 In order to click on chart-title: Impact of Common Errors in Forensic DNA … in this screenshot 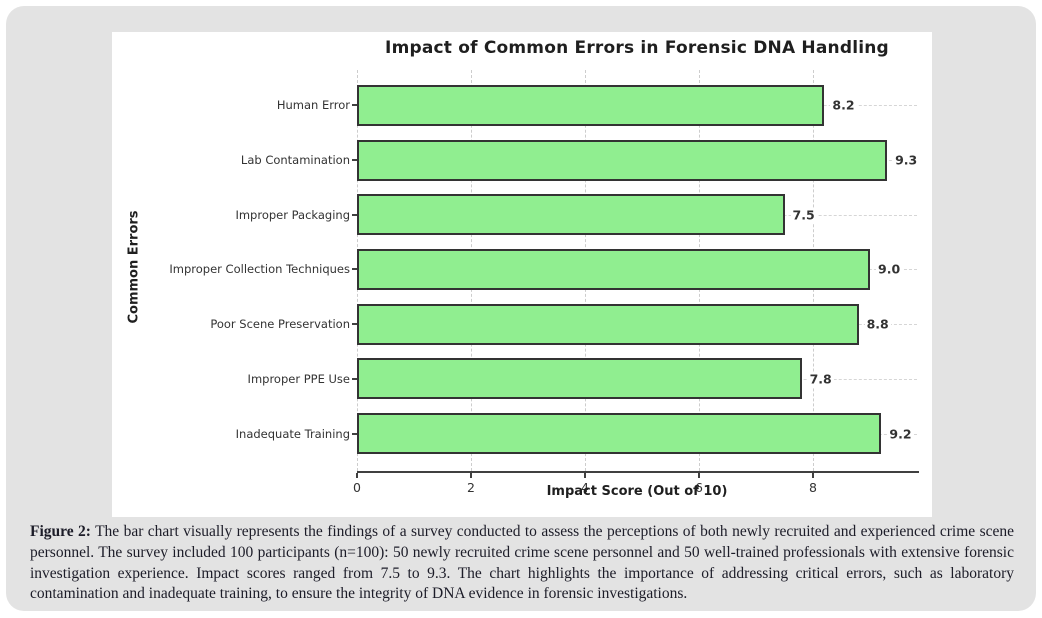, I will do `click(637, 48)`.